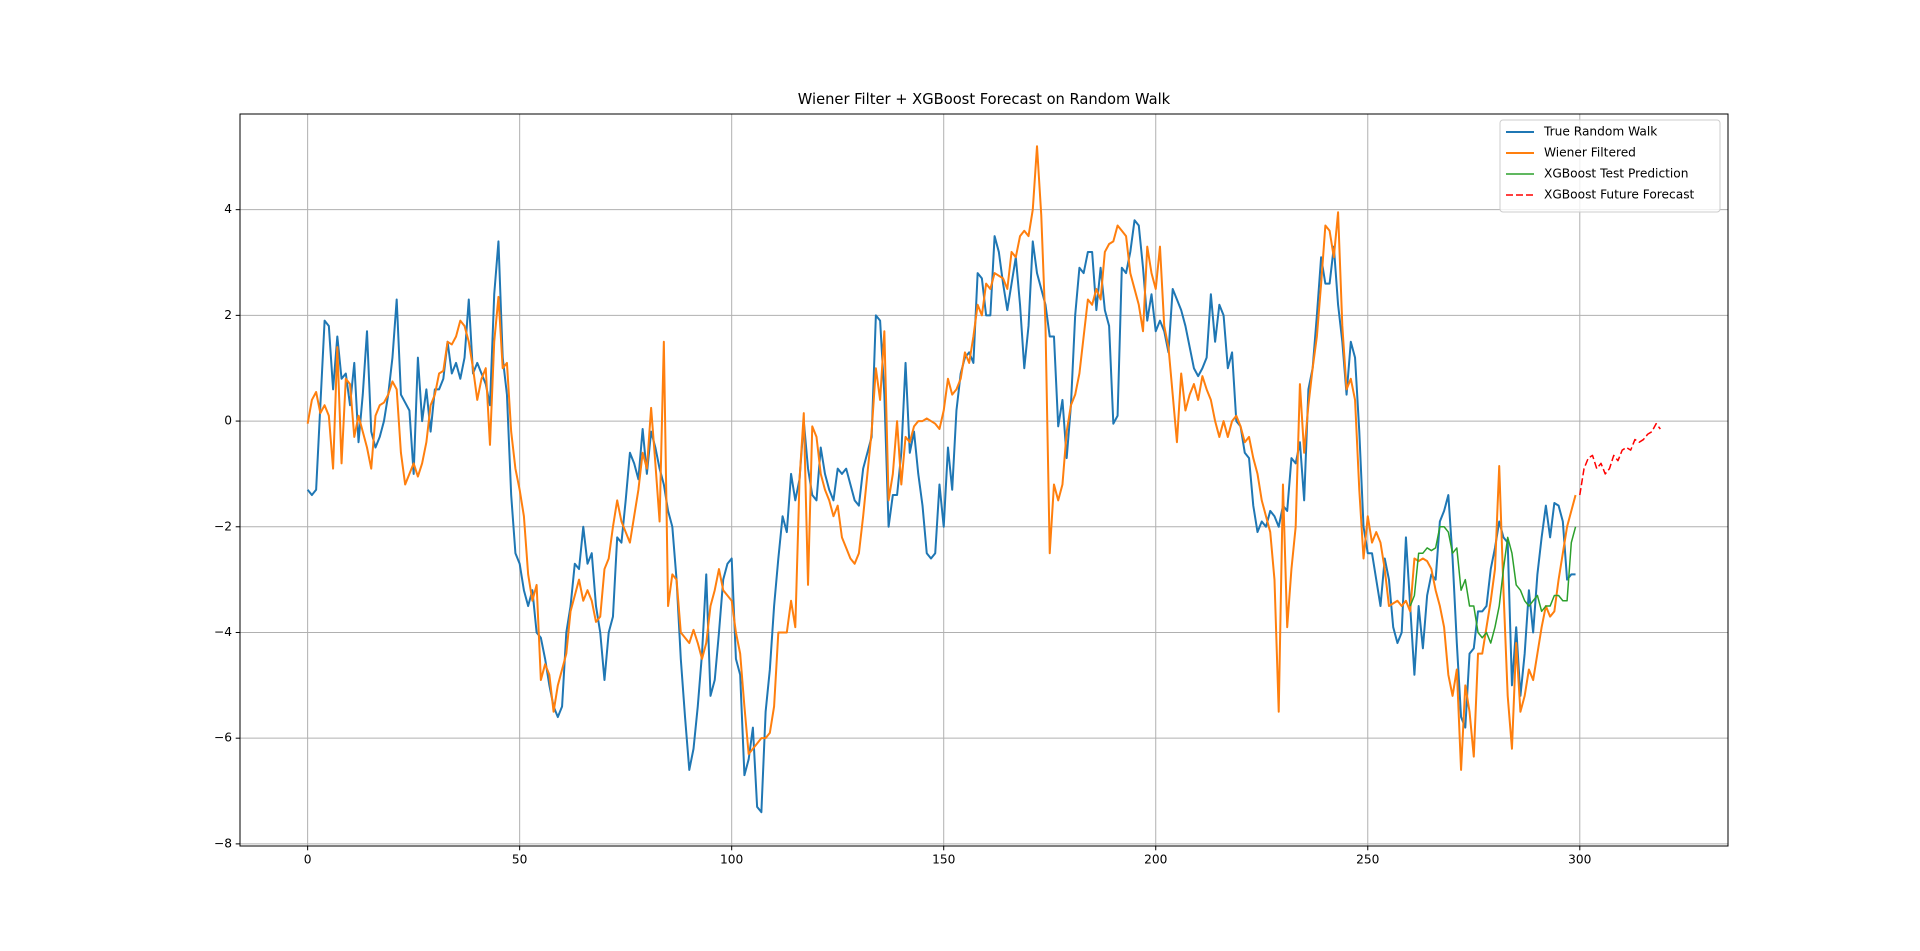 The height and width of the screenshot is (951, 1920). Describe the element at coordinates (228, 209) in the screenshot. I see `y-tick-label: 4` at that location.